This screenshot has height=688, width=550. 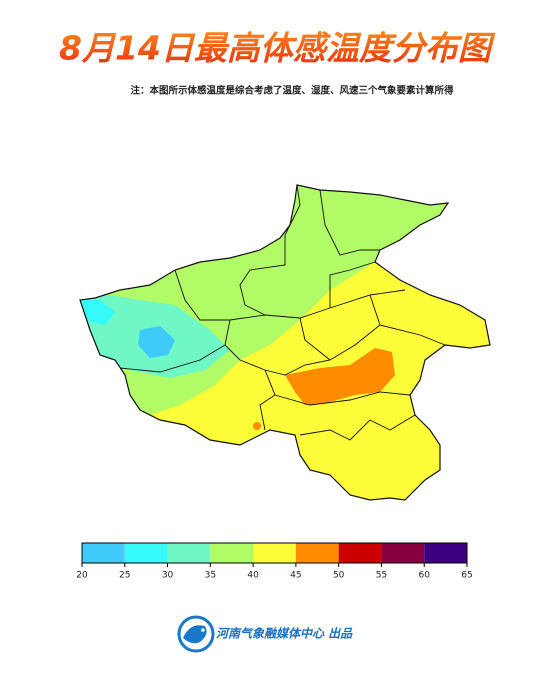 I want to click on legend-tick-label: 45, so click(x=295, y=576).